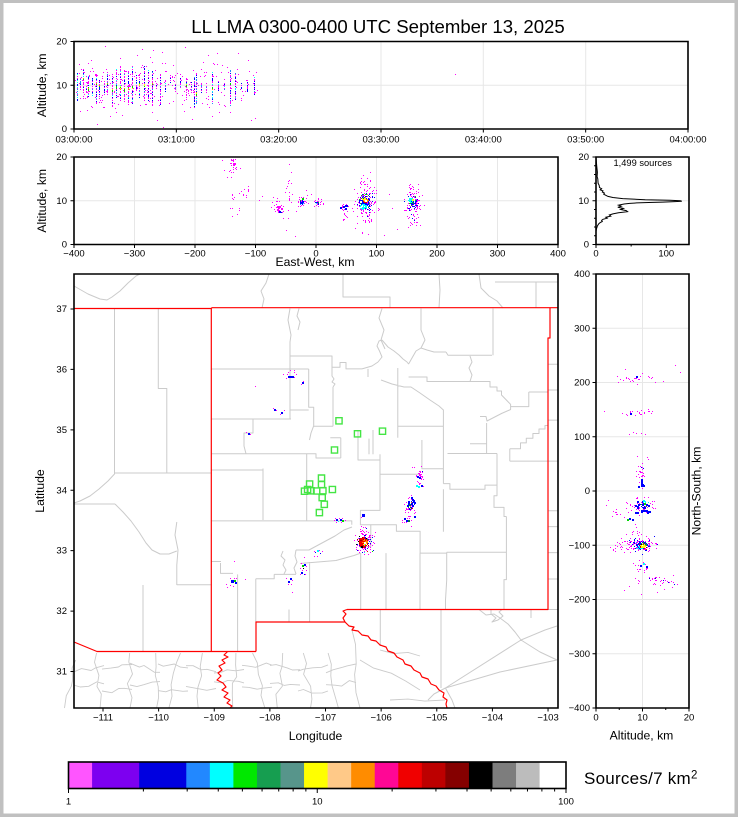  I want to click on svg-text: 03:20:00, so click(278, 140).